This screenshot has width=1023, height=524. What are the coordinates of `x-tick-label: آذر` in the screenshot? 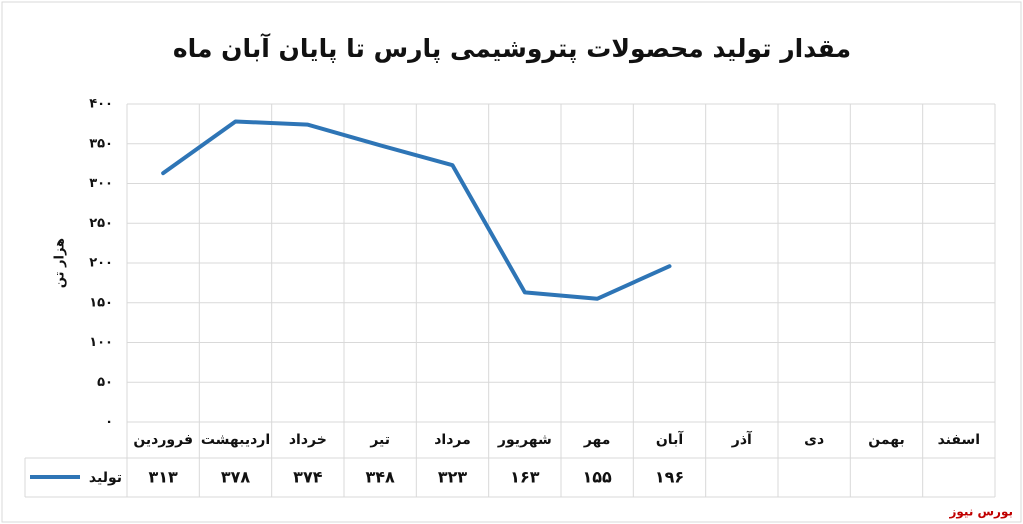 It's located at (742, 439).